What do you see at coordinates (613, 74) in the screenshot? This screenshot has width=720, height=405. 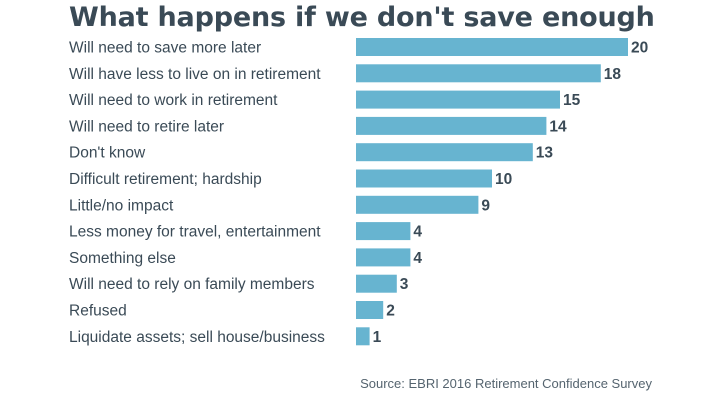 I see `data-label: 18` at bounding box center [613, 74].